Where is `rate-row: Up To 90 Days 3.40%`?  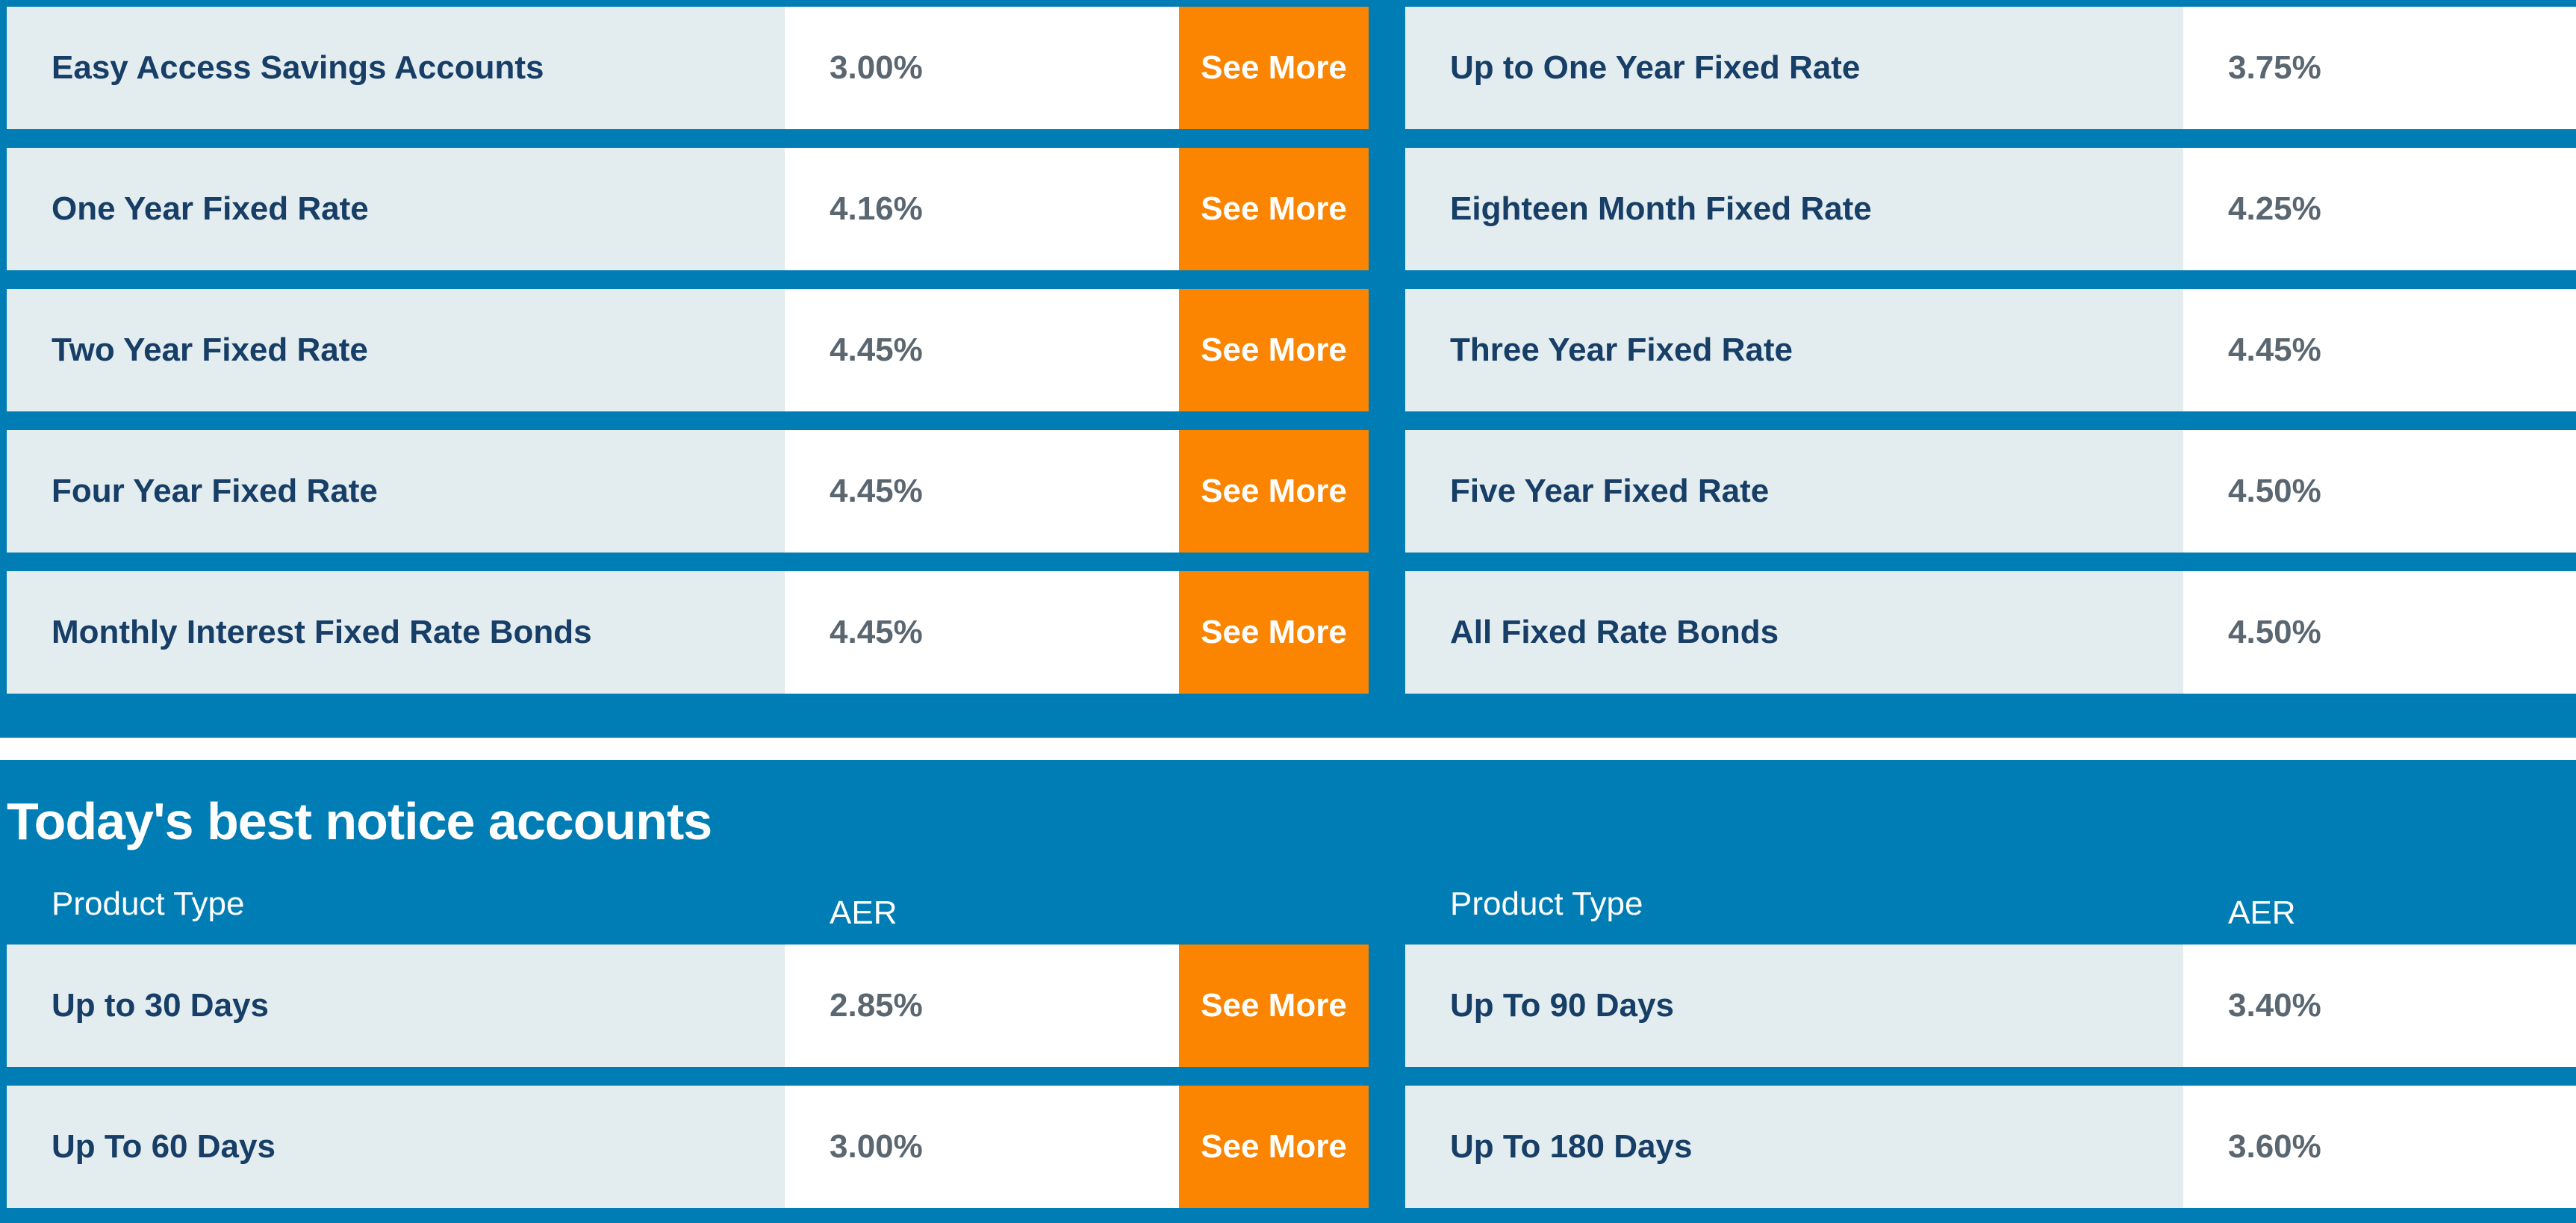 rate-row: Up To 90 Days 3.40% is located at coordinates (1990, 1006).